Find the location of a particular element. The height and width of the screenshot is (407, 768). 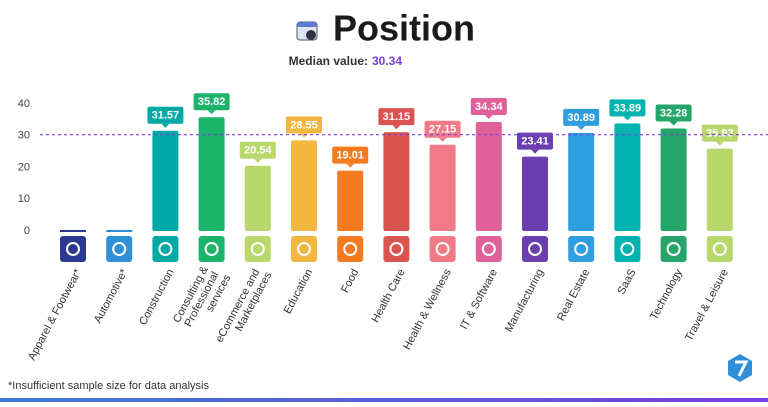

value-label: 34.34 is located at coordinates (489, 107).